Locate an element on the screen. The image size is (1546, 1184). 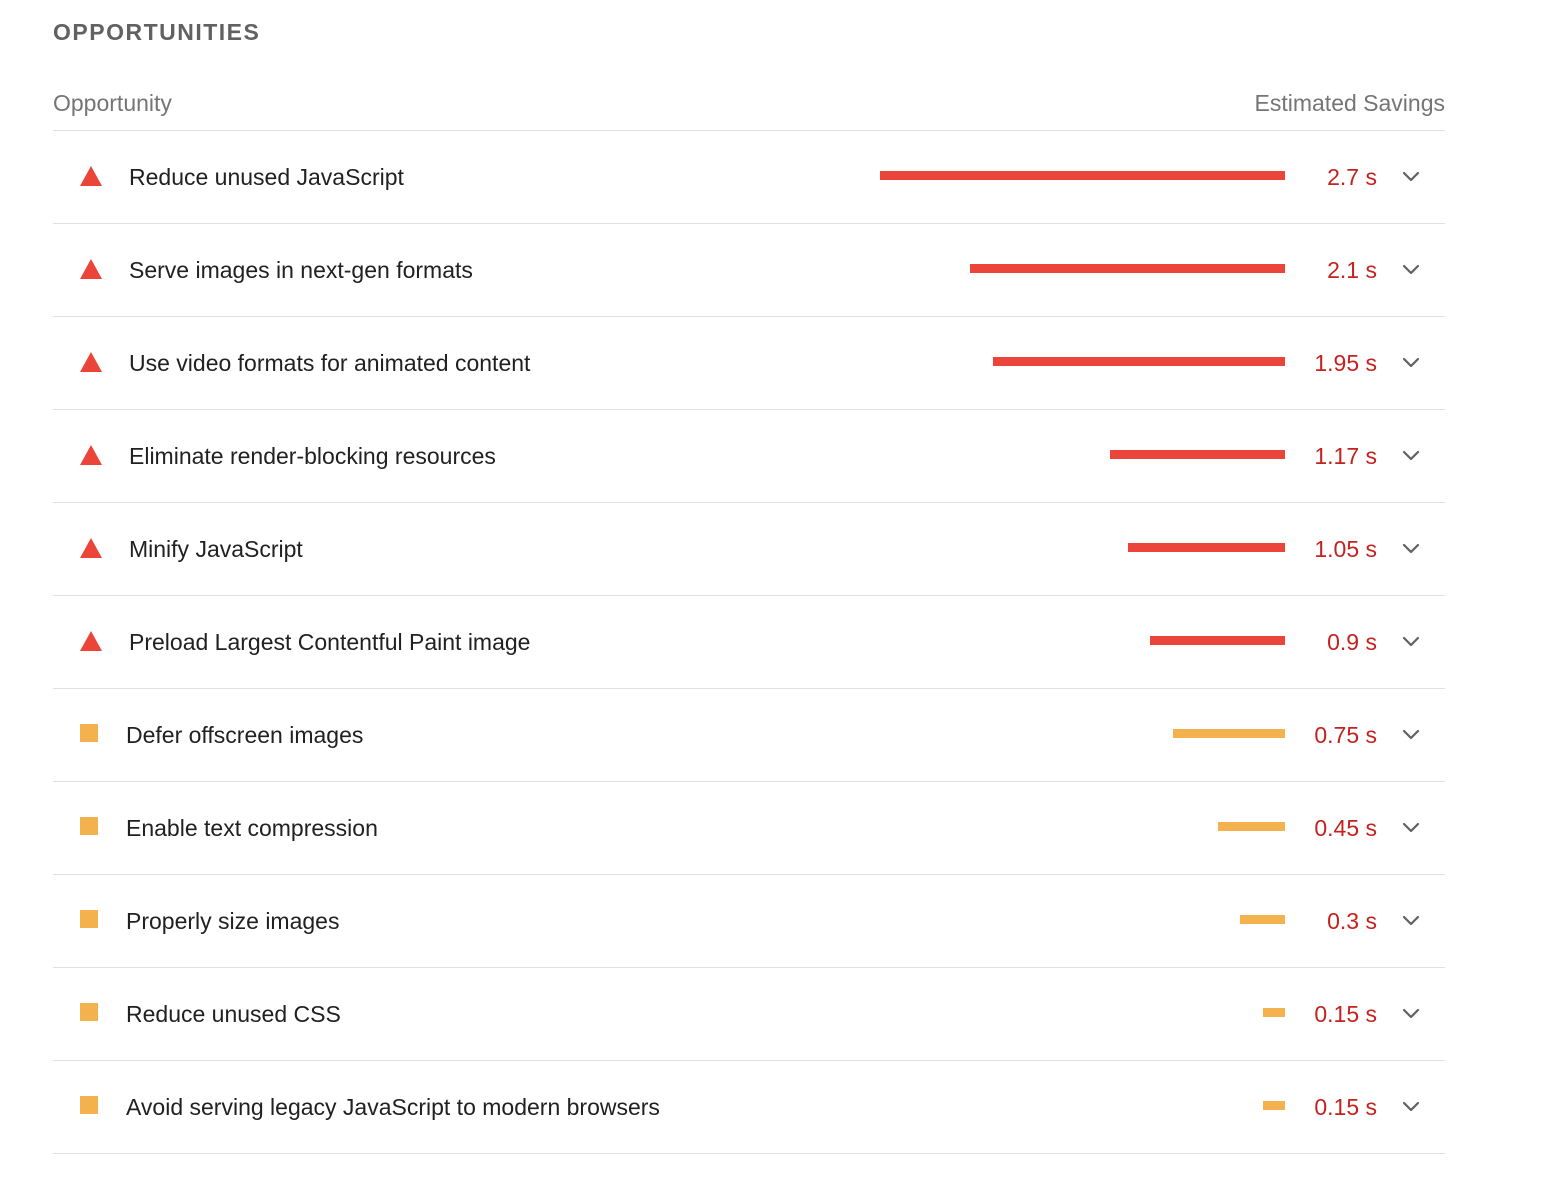
opportunity-row: Minify JavaScript 1.05 s is located at coordinates (749, 549).